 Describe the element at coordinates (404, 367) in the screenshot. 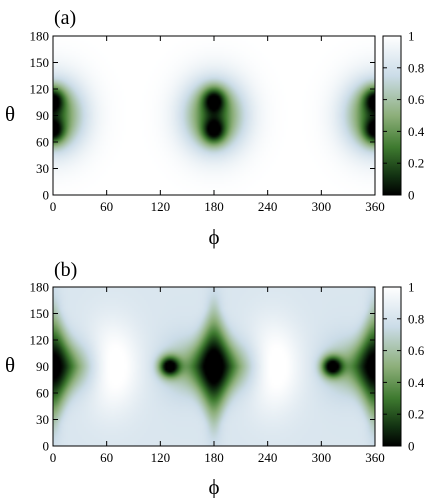

I see `colorbar-ticks-b: 0 0.2 0.4 0.6 0.8 1` at that location.